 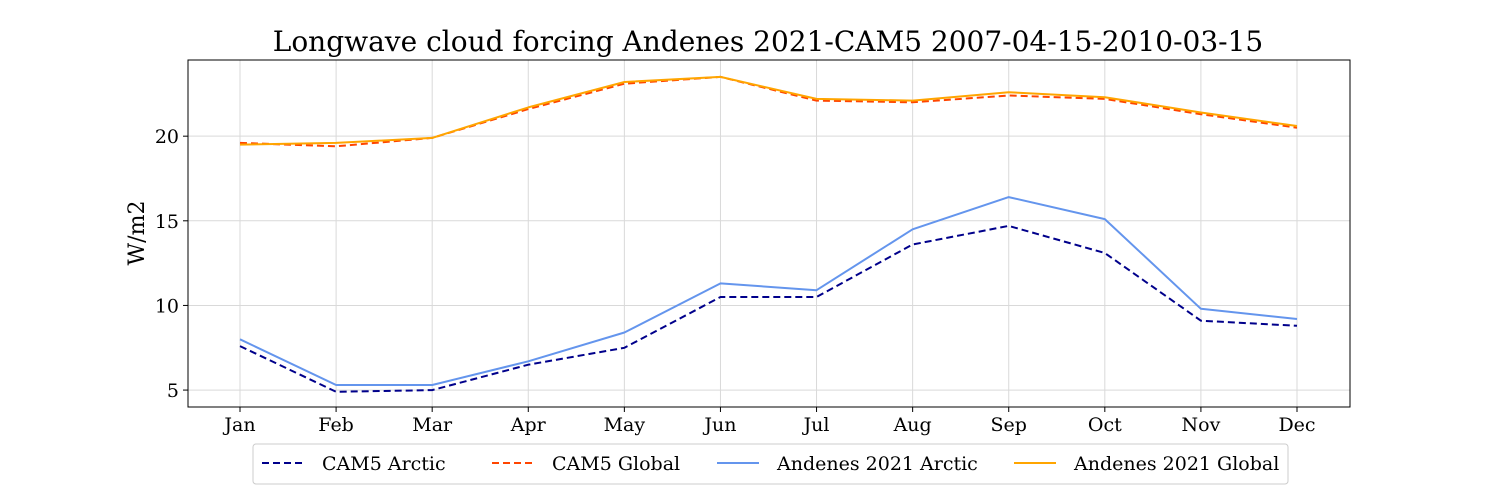 What do you see at coordinates (1105, 425) in the screenshot?
I see `x-tick-label: Oct` at bounding box center [1105, 425].